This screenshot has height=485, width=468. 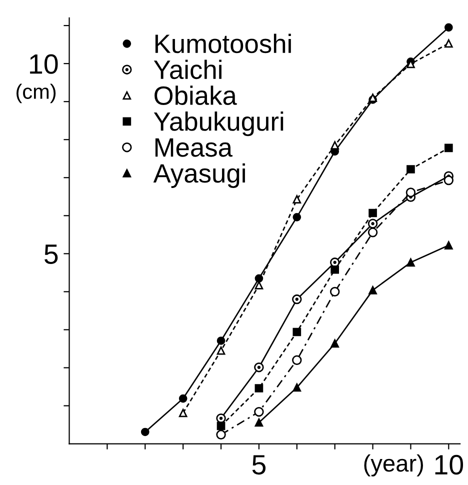 What do you see at coordinates (36, 94) in the screenshot?
I see `y-axis-title: (cm)` at bounding box center [36, 94].